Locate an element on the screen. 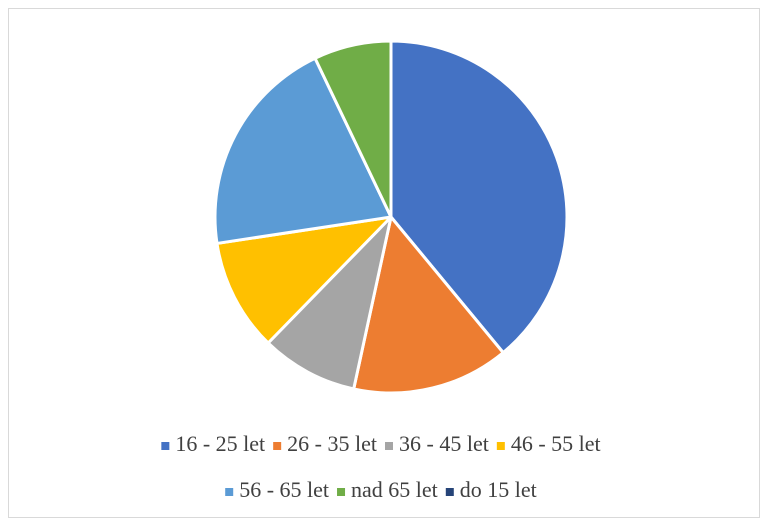  legend-label: 26 - 35 let is located at coordinates (332, 443).